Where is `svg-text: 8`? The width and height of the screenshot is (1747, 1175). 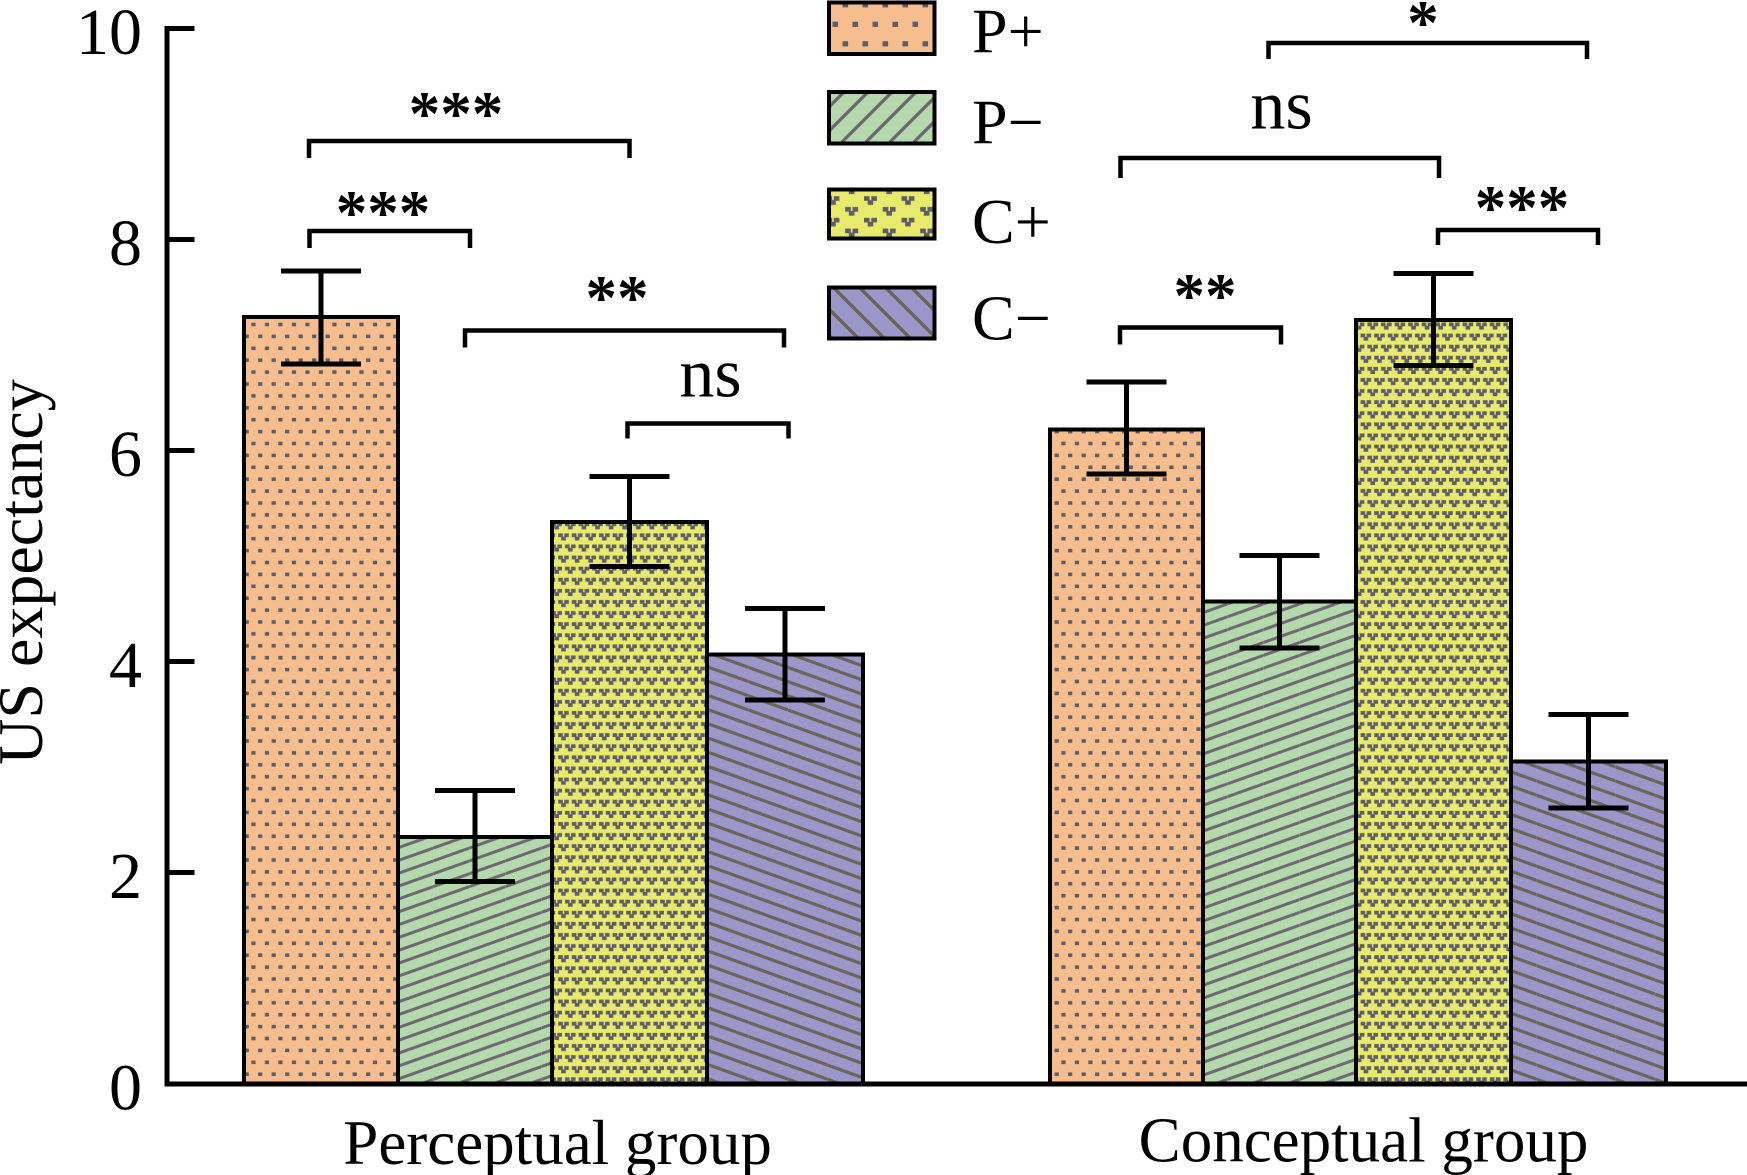 svg-text: 8 is located at coordinates (125, 243).